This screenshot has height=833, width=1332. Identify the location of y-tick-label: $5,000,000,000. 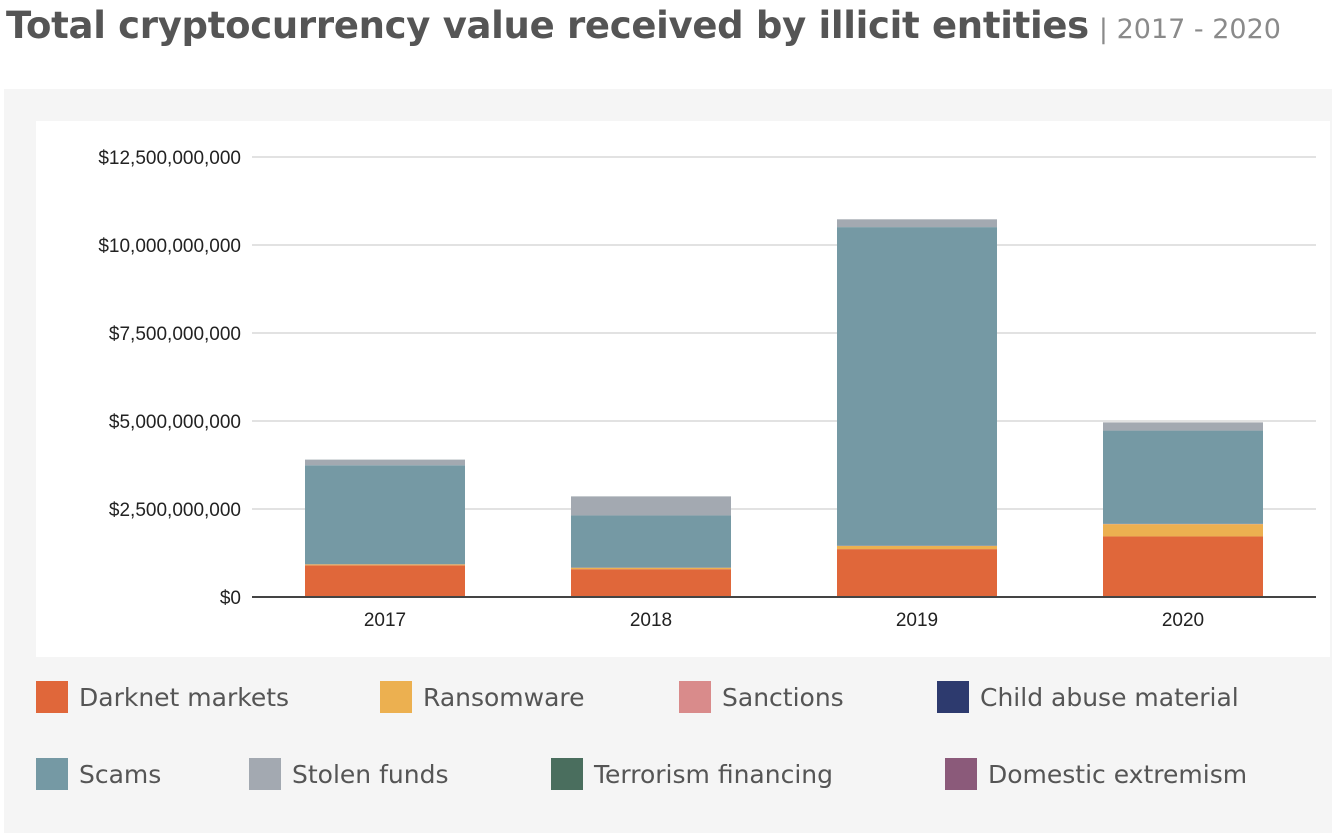
(175, 422).